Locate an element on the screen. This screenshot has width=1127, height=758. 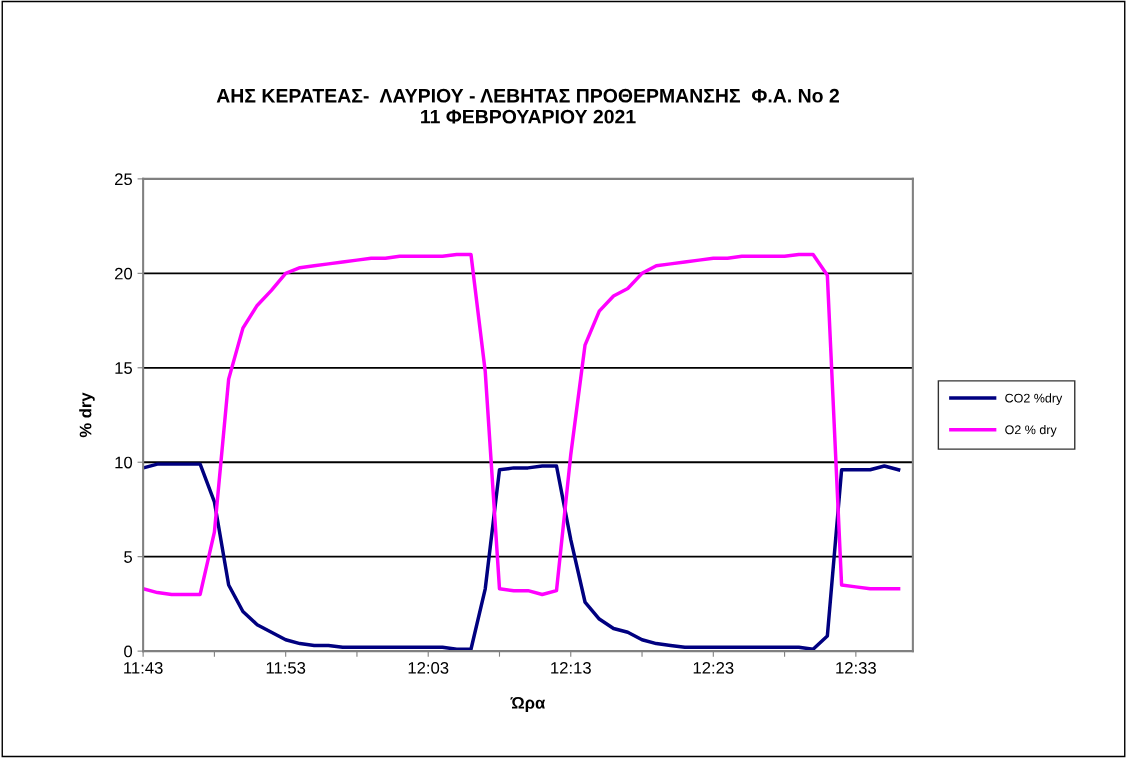
y-tick-label: 10 is located at coordinates (124, 462).